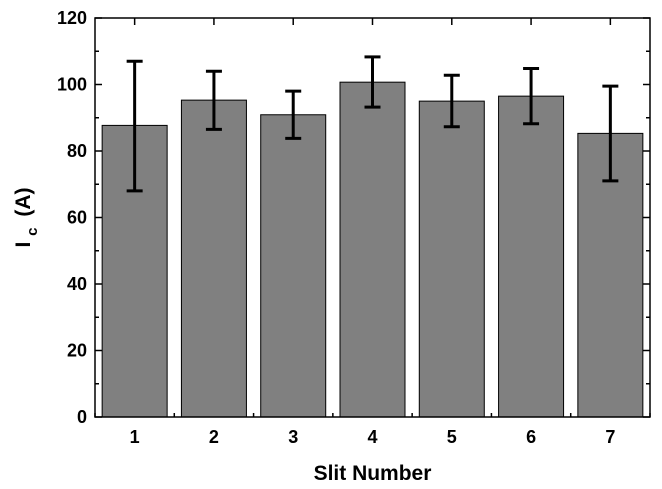  What do you see at coordinates (135, 437) in the screenshot?
I see `x-tick-label: 1` at bounding box center [135, 437].